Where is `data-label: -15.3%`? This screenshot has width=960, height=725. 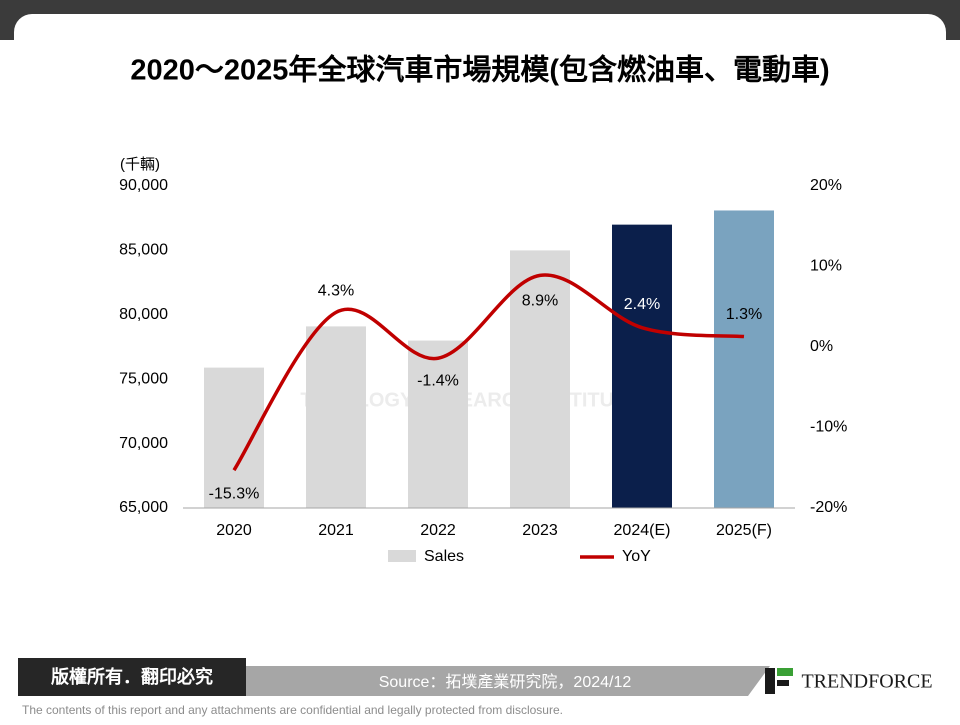 data-label: -15.3% is located at coordinates (234, 493).